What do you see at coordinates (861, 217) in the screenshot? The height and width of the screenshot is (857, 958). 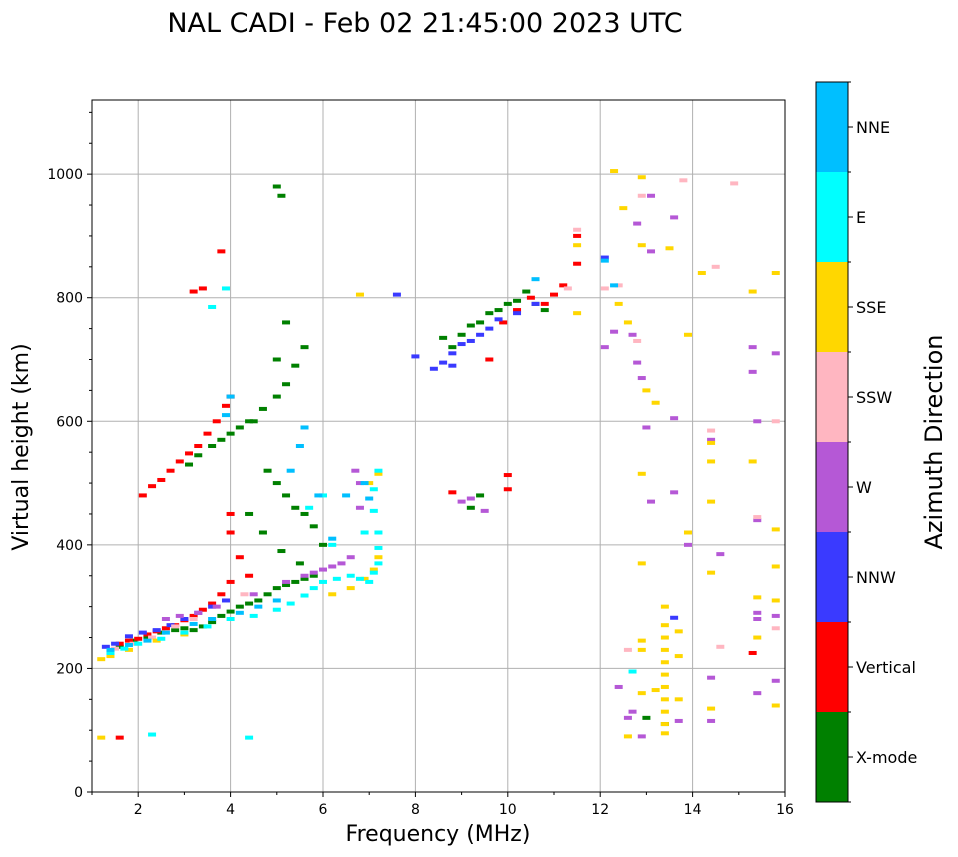 I see `colorbar-label: E` at bounding box center [861, 217].